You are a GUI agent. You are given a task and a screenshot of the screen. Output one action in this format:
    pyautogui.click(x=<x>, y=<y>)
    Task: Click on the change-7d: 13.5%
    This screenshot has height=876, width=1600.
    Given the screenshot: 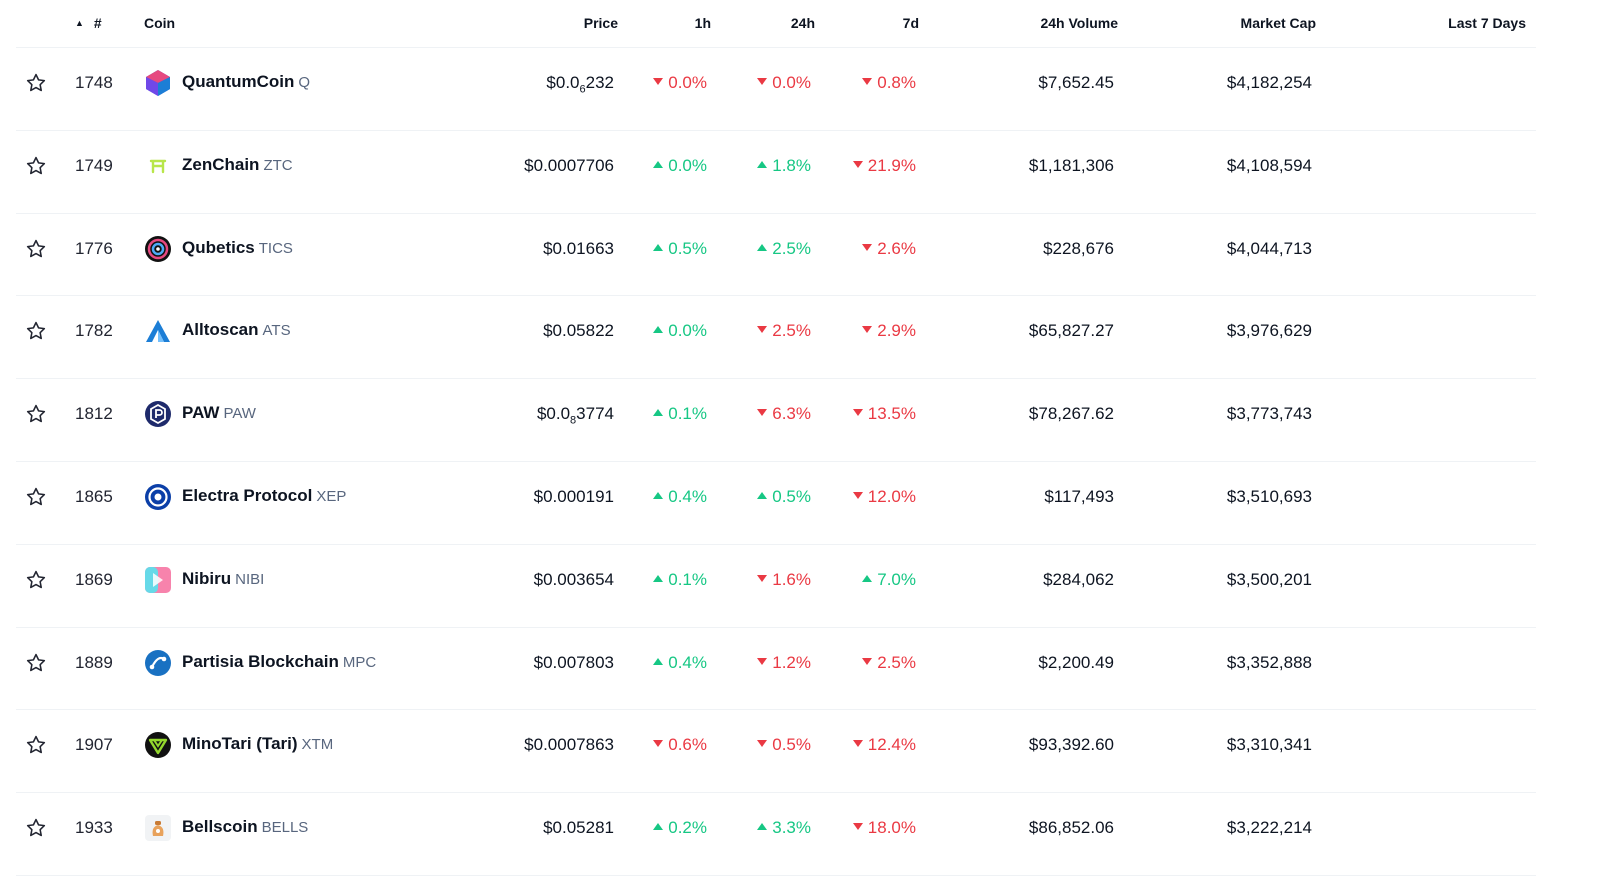 What is the action you would take?
    pyautogui.click(x=884, y=414)
    